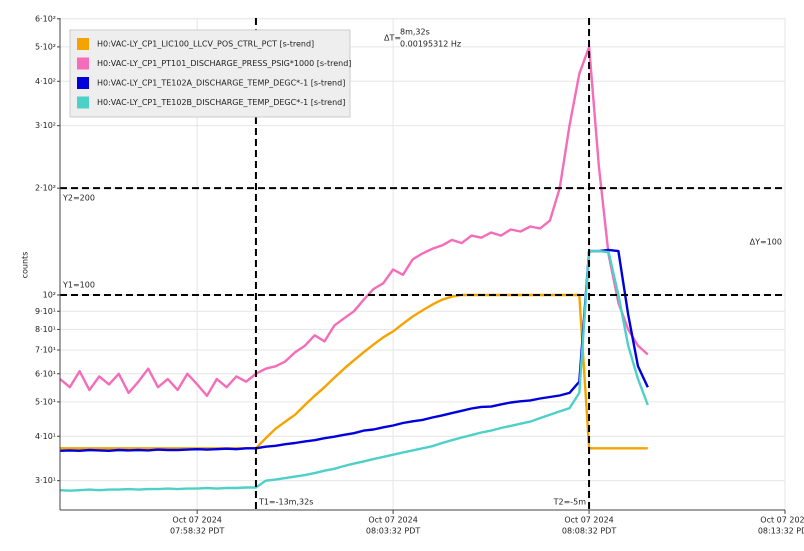  Describe the element at coordinates (45, 81) in the screenshot. I see `y-tick-label: 4·10²` at that location.